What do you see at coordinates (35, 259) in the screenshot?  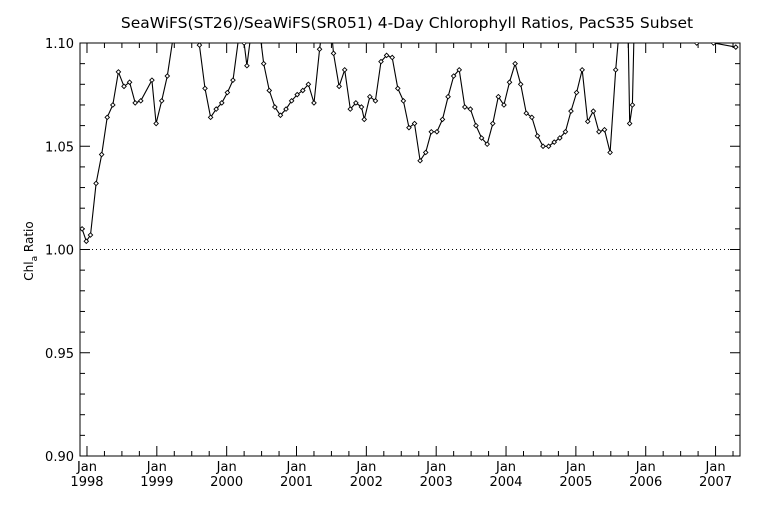 I see `y-axis-label-subscript: a` at bounding box center [35, 259].